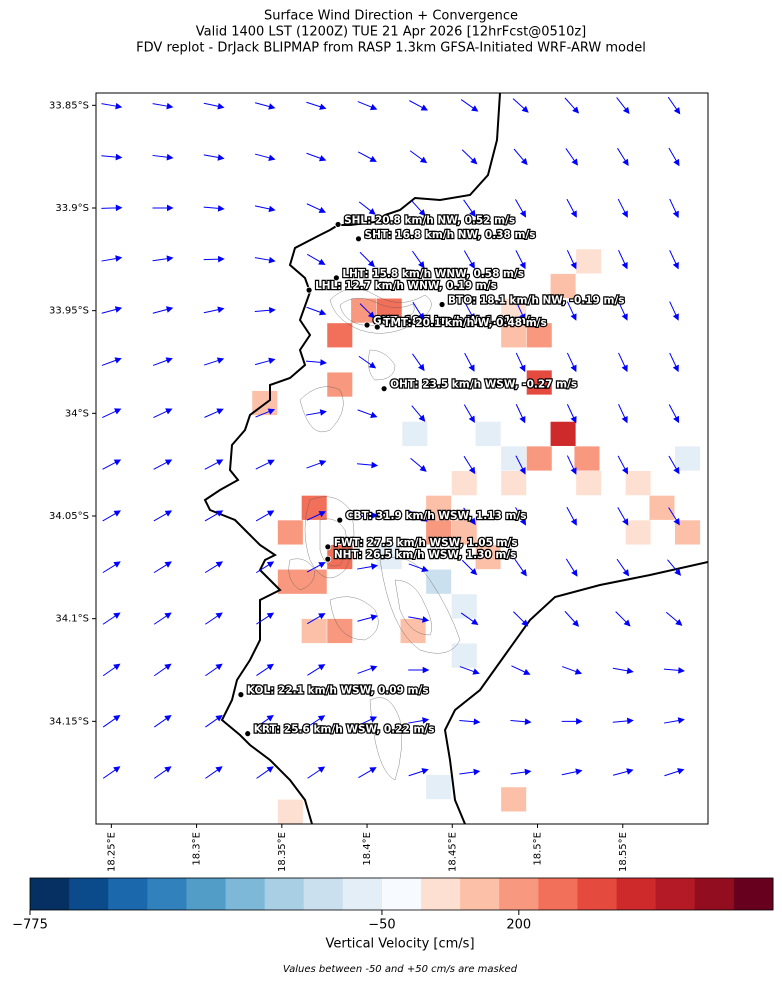 Image resolution: width=782 pixels, height=988 pixels. I want to click on colorbar-frame, so click(401, 894).